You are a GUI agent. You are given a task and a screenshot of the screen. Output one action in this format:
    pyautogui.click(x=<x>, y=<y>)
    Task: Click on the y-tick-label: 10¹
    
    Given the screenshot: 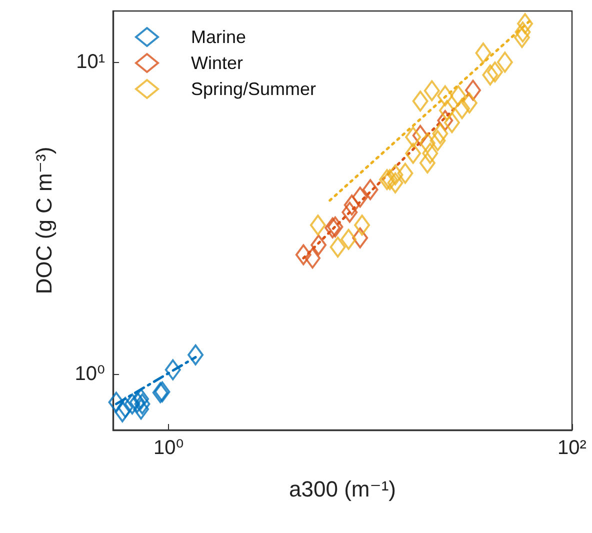 What is the action you would take?
    pyautogui.click(x=91, y=62)
    